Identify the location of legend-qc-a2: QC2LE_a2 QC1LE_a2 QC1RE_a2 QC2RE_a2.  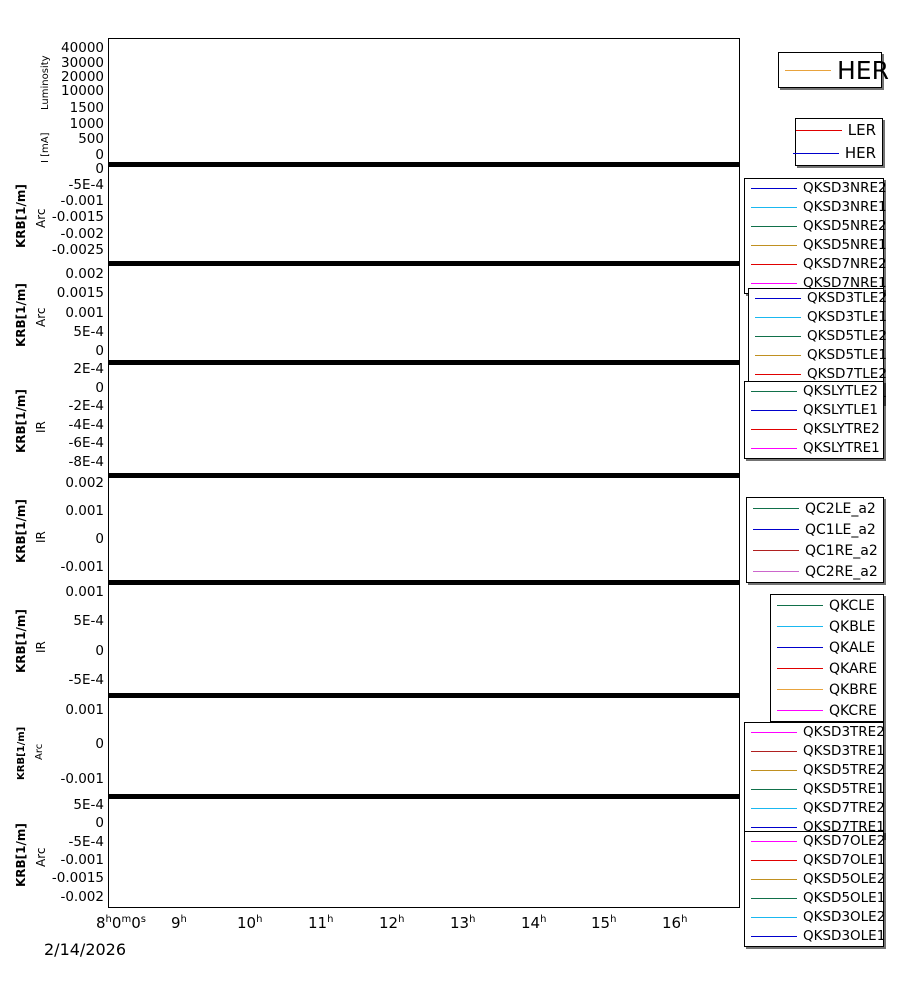
(815, 540).